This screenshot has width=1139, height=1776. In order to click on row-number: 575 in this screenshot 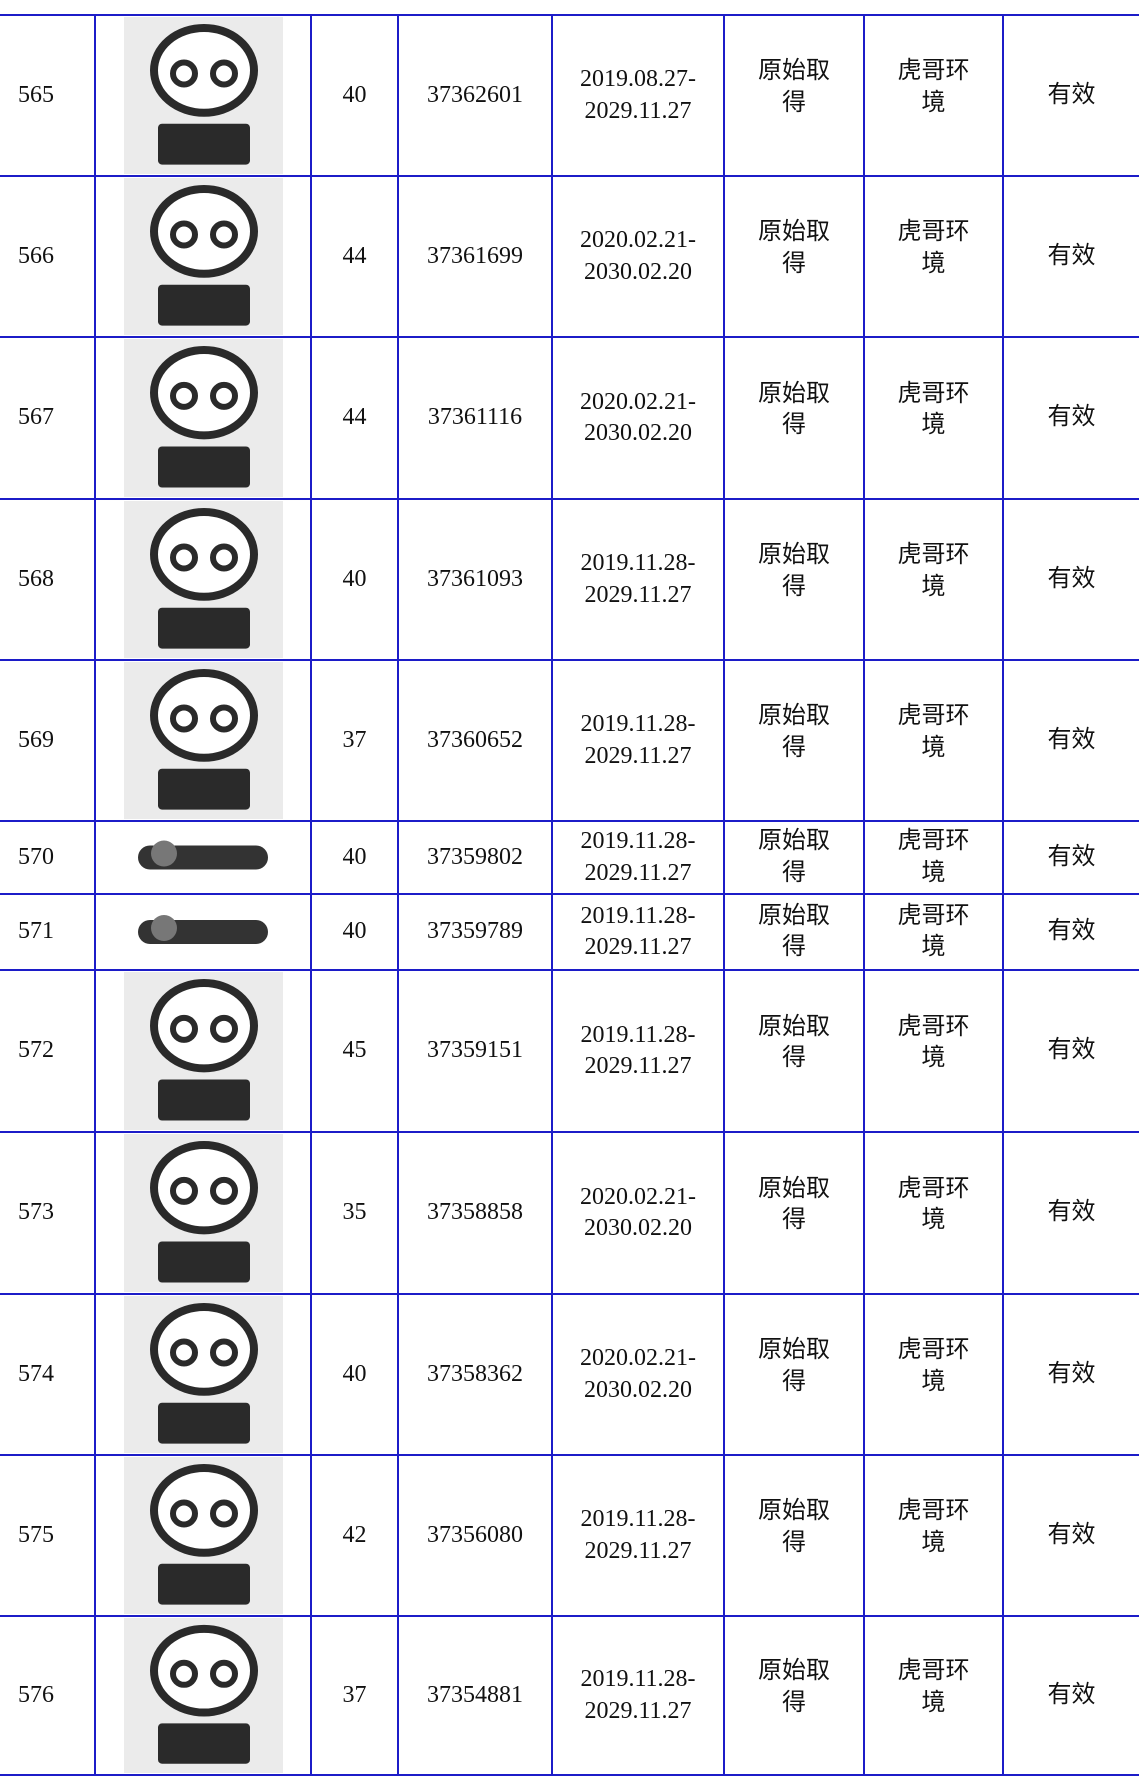, I will do `click(48, 1535)`.